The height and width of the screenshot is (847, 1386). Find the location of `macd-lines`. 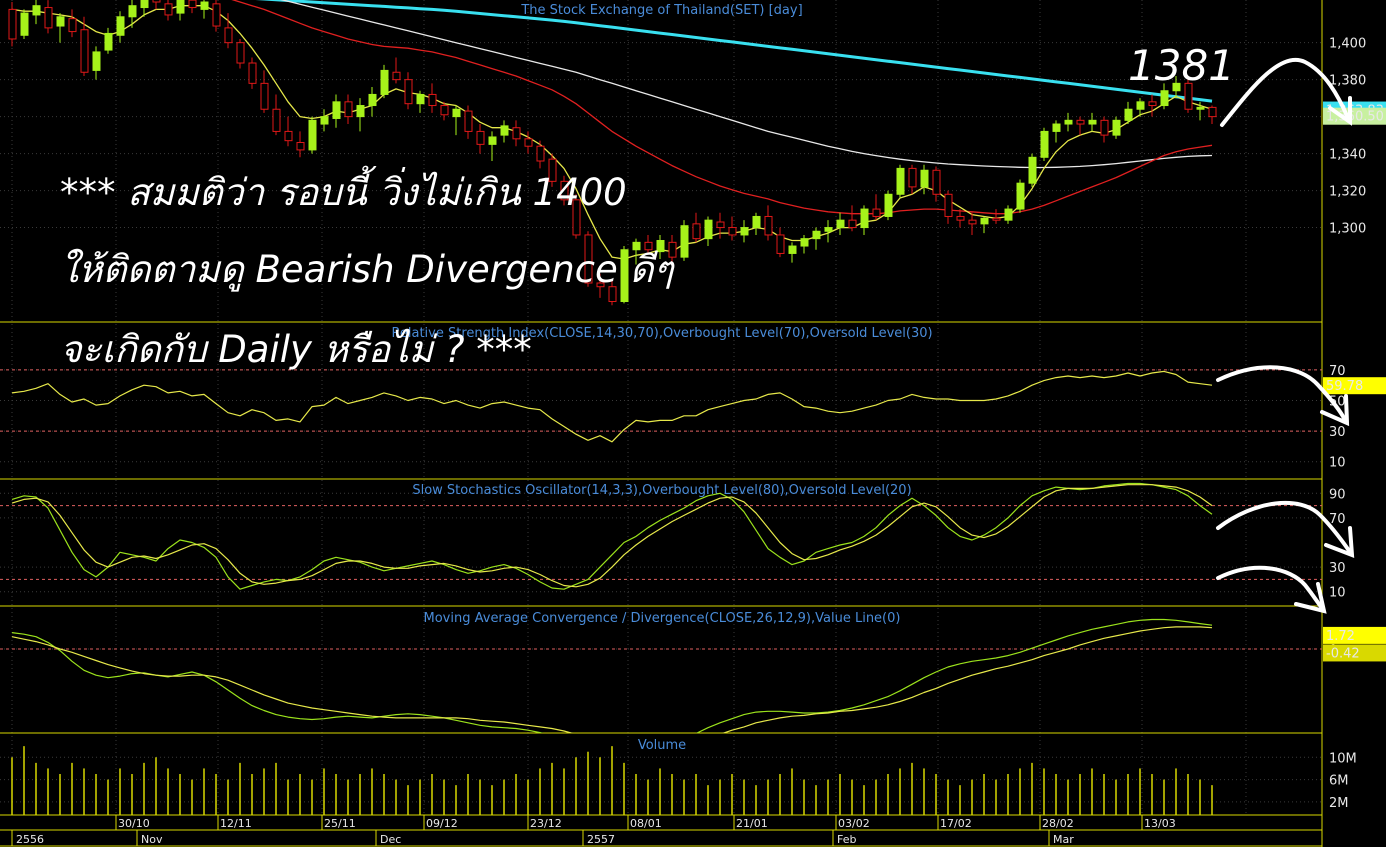

macd-lines is located at coordinates (612, 675).